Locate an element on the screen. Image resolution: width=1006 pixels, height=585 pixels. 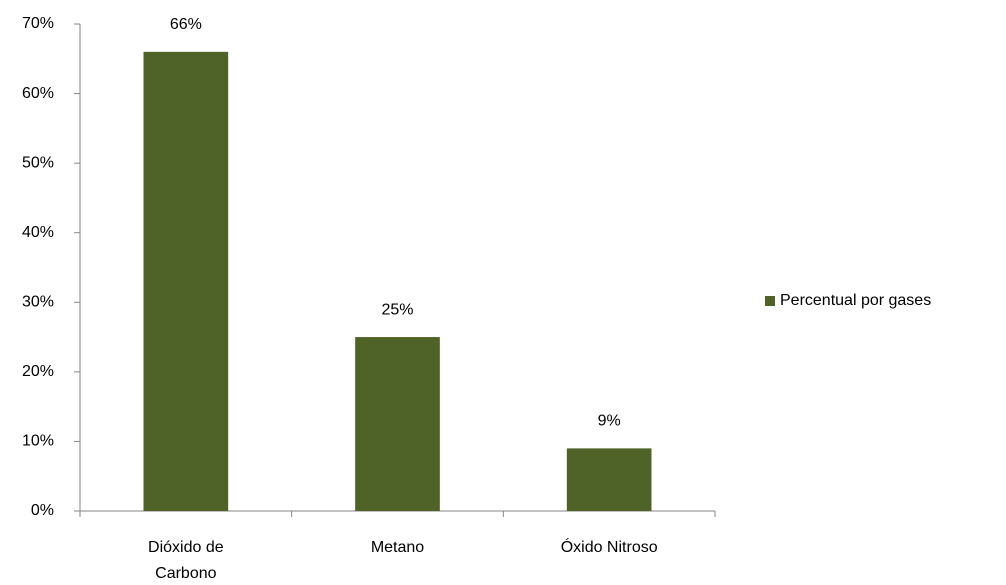
data-label: 9% is located at coordinates (609, 421).